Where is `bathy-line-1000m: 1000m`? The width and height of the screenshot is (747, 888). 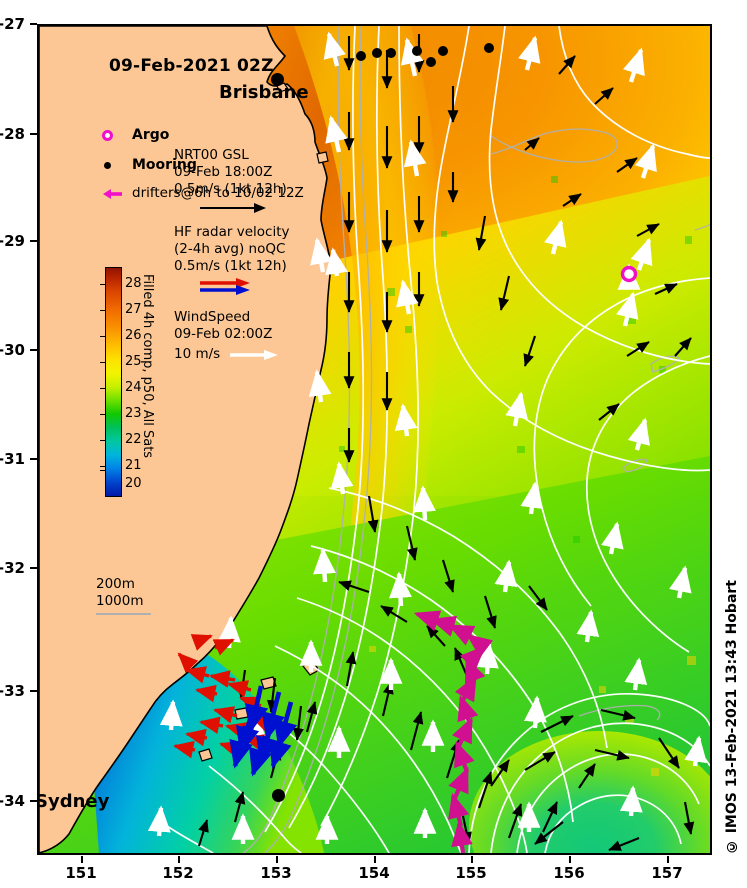
bathy-line-1000m: 1000m is located at coordinates (120, 601).